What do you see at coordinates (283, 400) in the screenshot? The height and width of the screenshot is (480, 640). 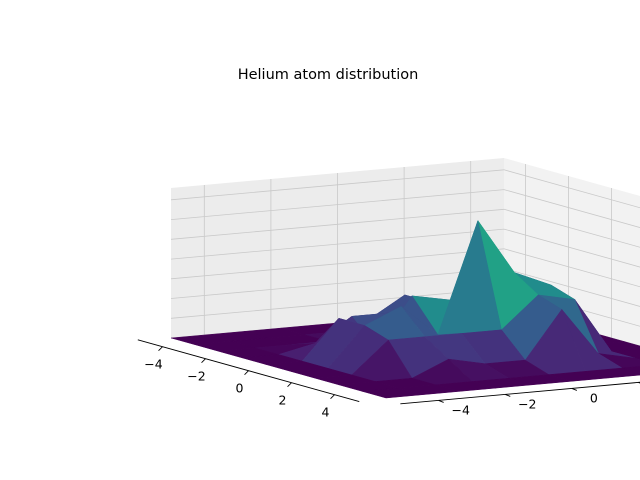 I see `x-tick-label: 2` at bounding box center [283, 400].